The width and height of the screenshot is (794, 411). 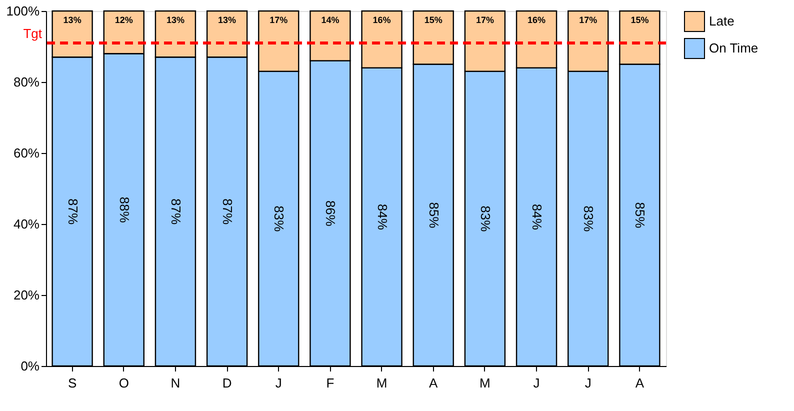 I want to click on y-tick-label: 40%, so click(x=26, y=224).